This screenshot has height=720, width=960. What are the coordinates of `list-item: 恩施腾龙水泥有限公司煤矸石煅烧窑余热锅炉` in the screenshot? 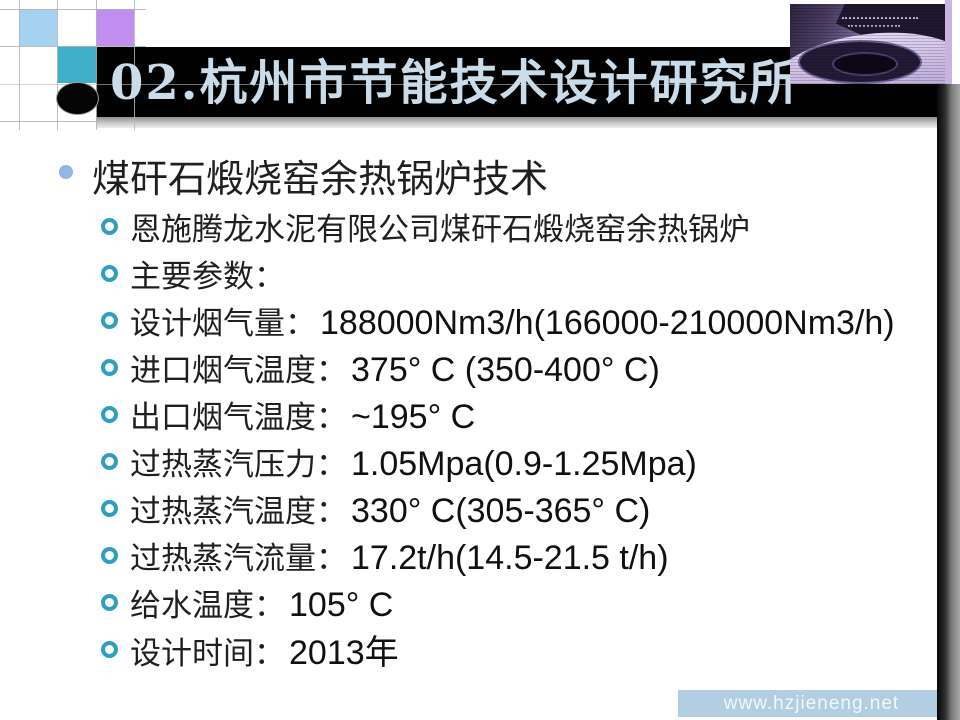 It's located at (465, 226).